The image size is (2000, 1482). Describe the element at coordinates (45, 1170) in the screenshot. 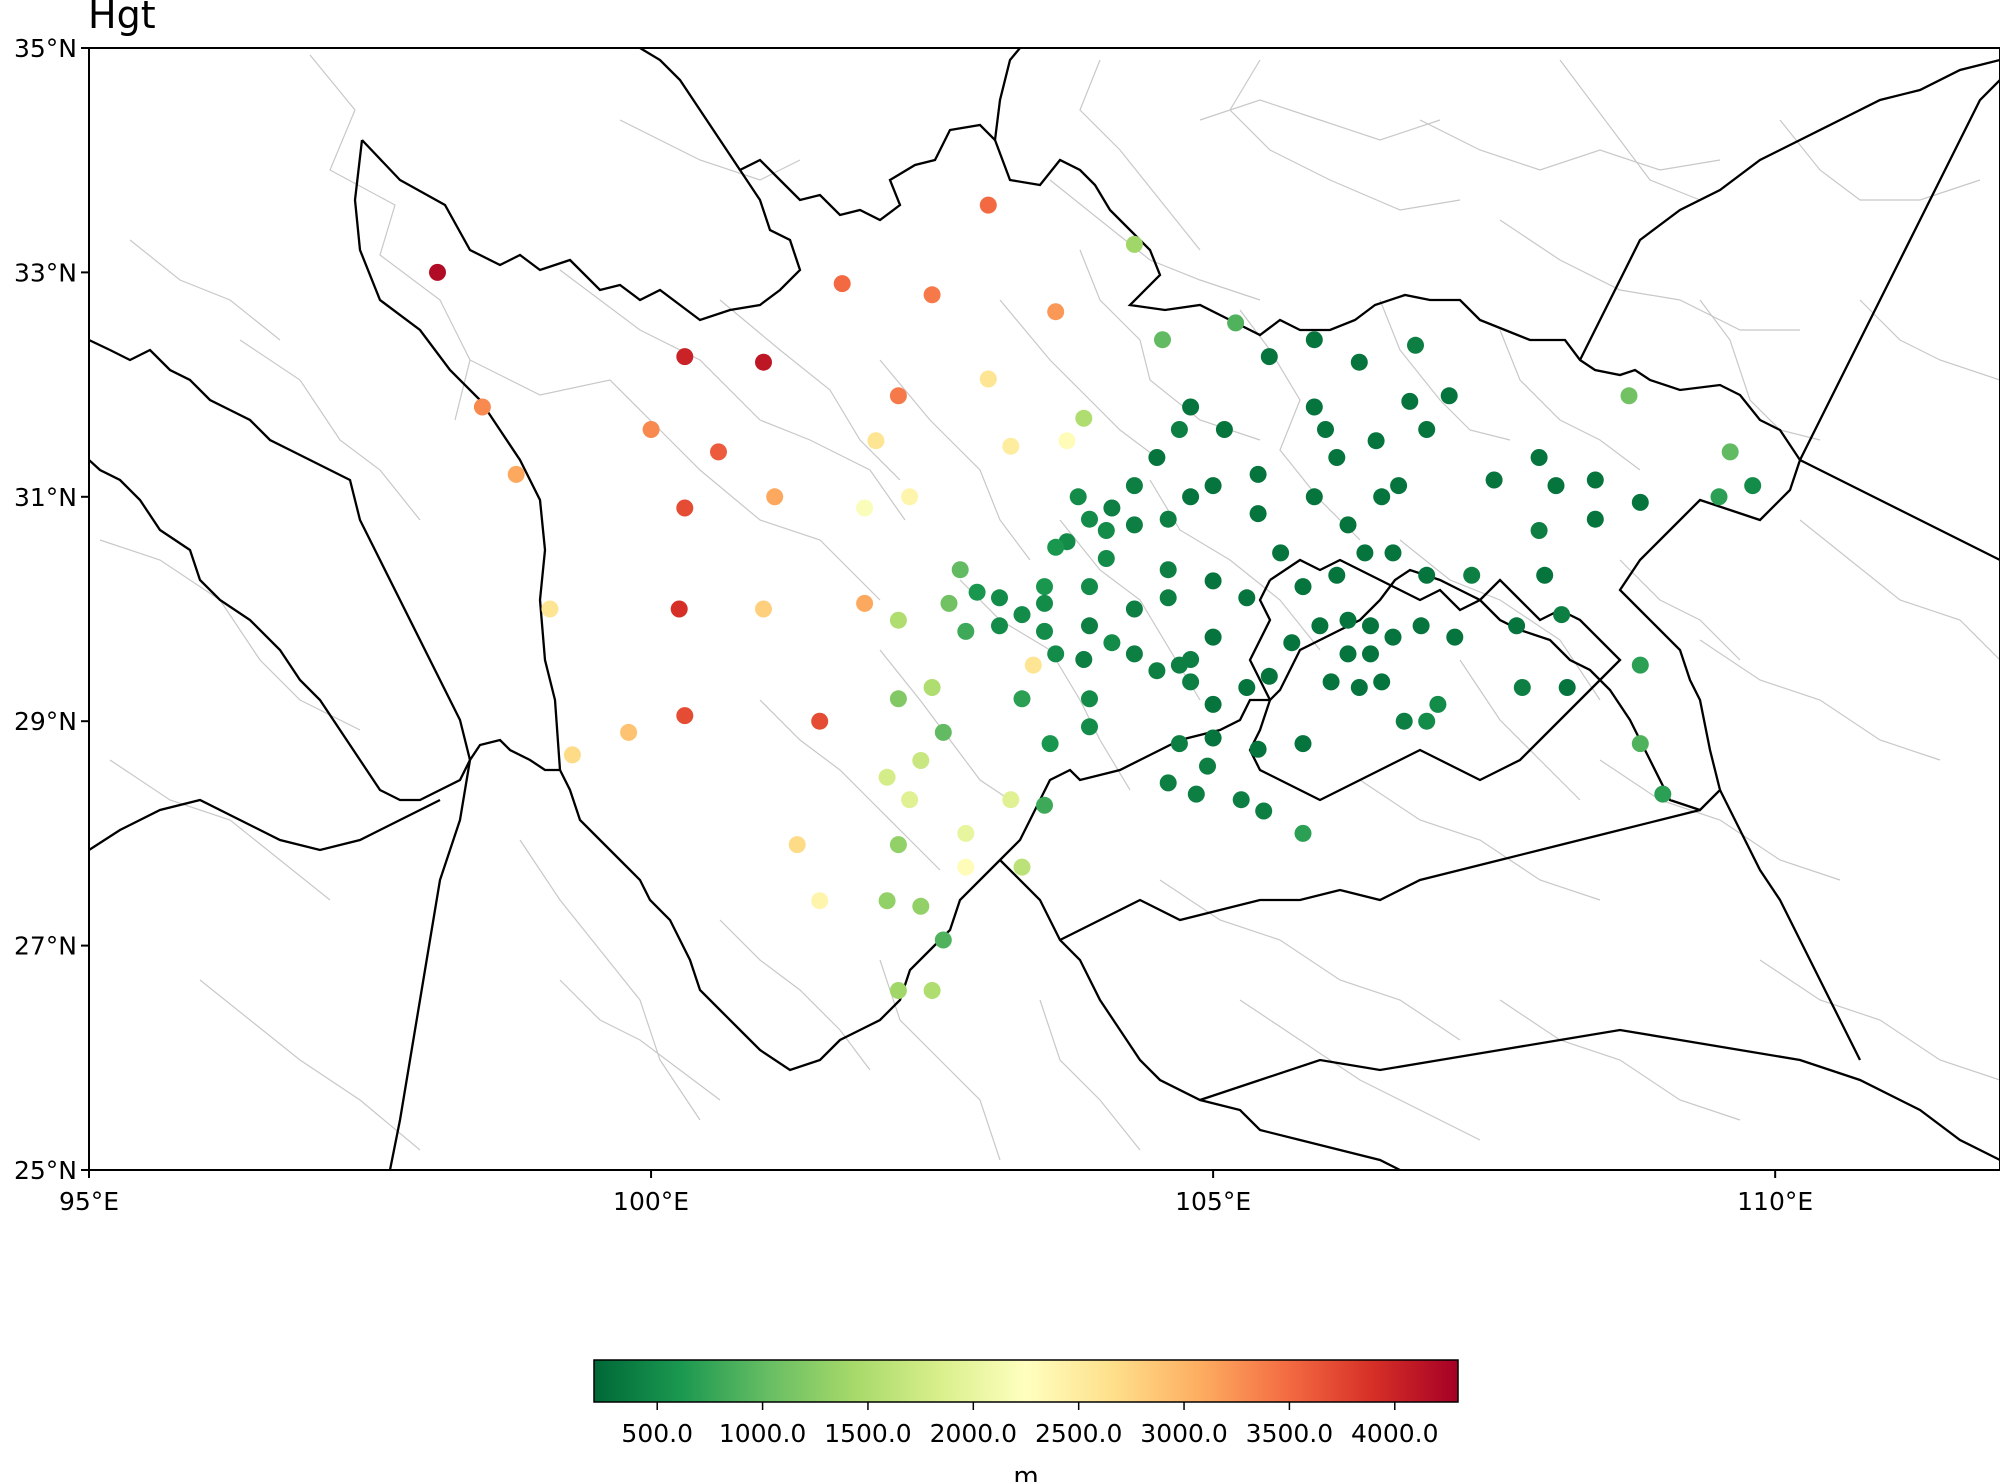

I see `latitude-tick-label: 25°N` at that location.